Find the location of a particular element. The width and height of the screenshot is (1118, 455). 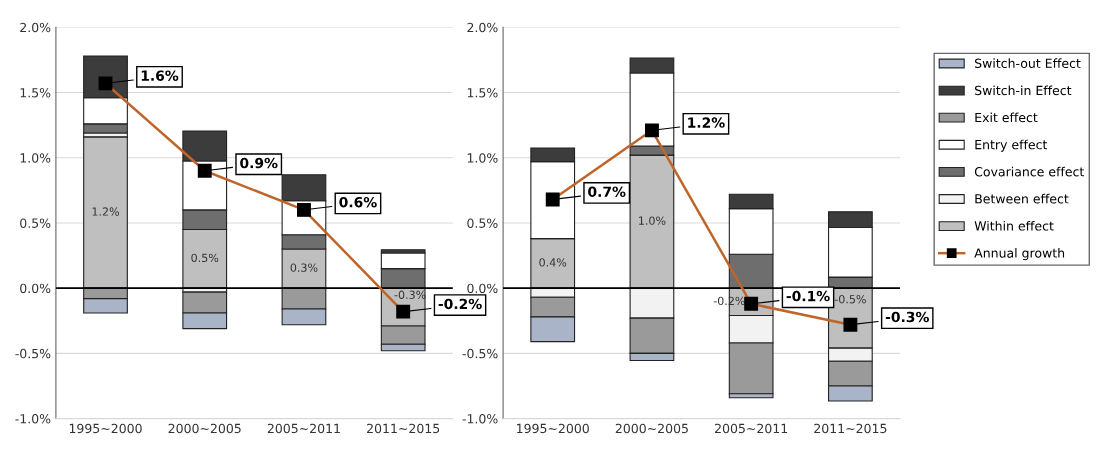

data-label: -0.5% is located at coordinates (850, 299).